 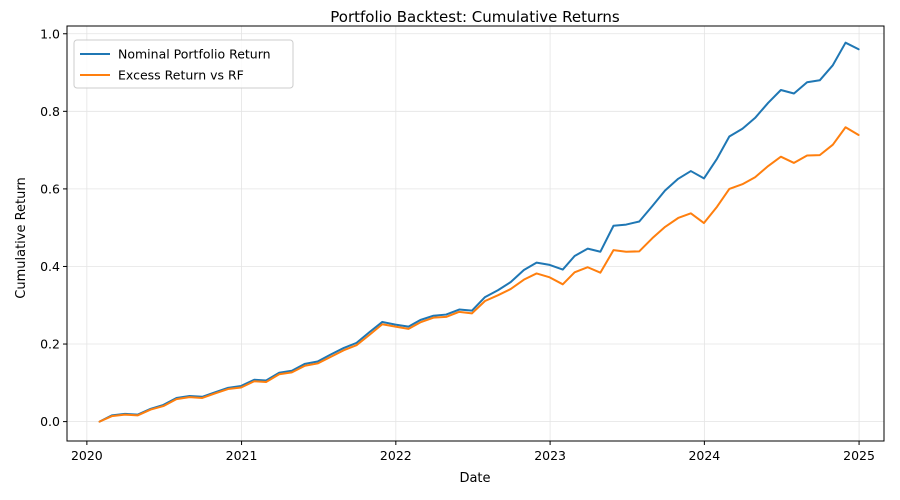 What do you see at coordinates (53, 227) in the screenshot?
I see `y-axis-ticks: 0.0 0.2 0.4 0.6 0.8 1.0` at bounding box center [53, 227].